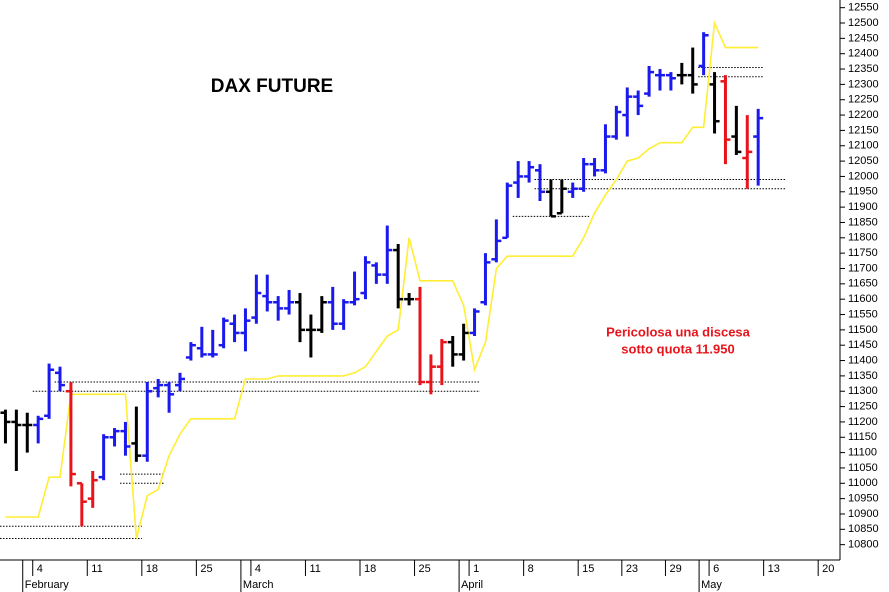  What do you see at coordinates (863, 360) in the screenshot?
I see `y-tick-label: 11400` at bounding box center [863, 360].